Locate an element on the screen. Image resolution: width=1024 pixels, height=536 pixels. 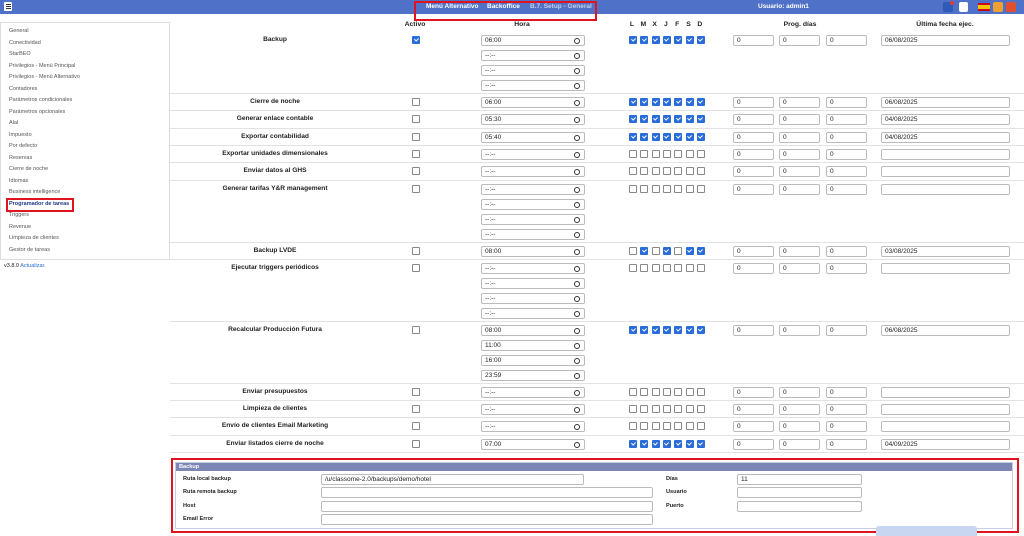
document-icon is located at coordinates (963, 7).